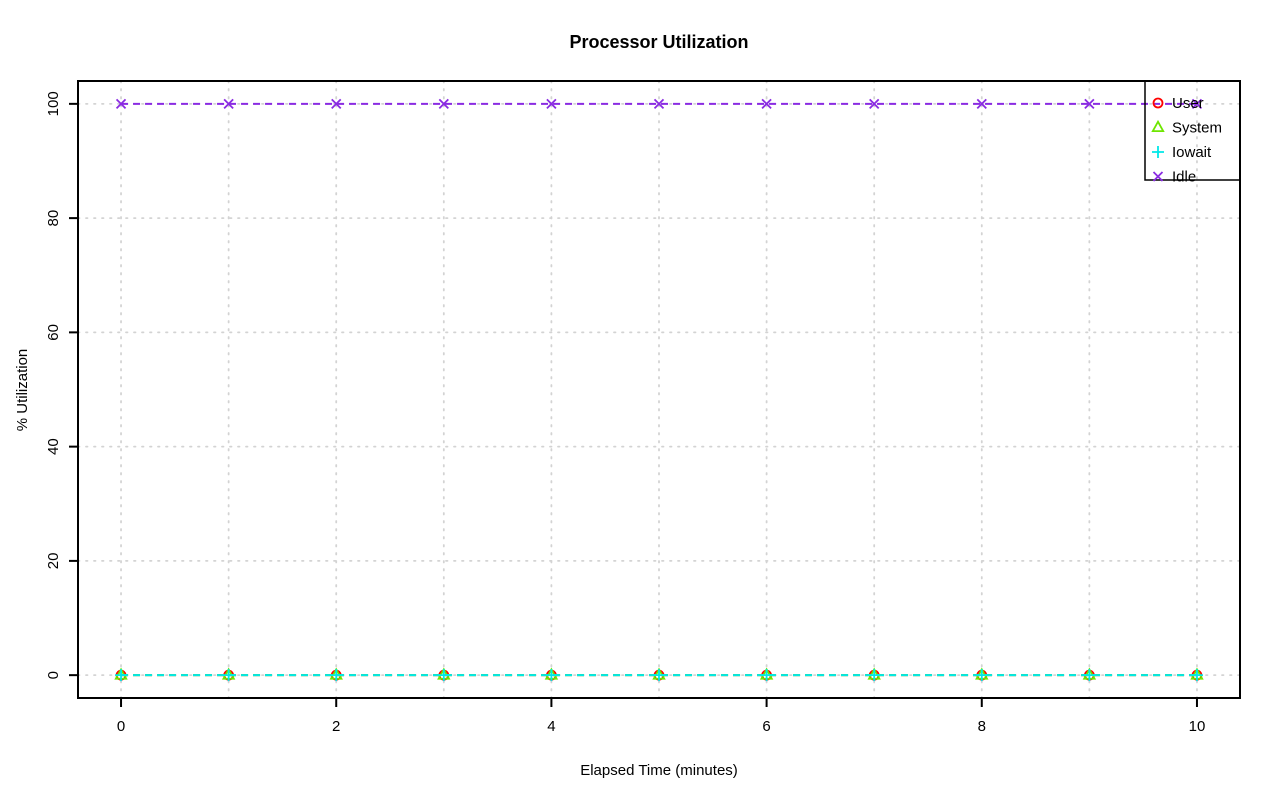  Describe the element at coordinates (659, 770) in the screenshot. I see `x-axis-title: Elapsed Time (minutes)` at that location.